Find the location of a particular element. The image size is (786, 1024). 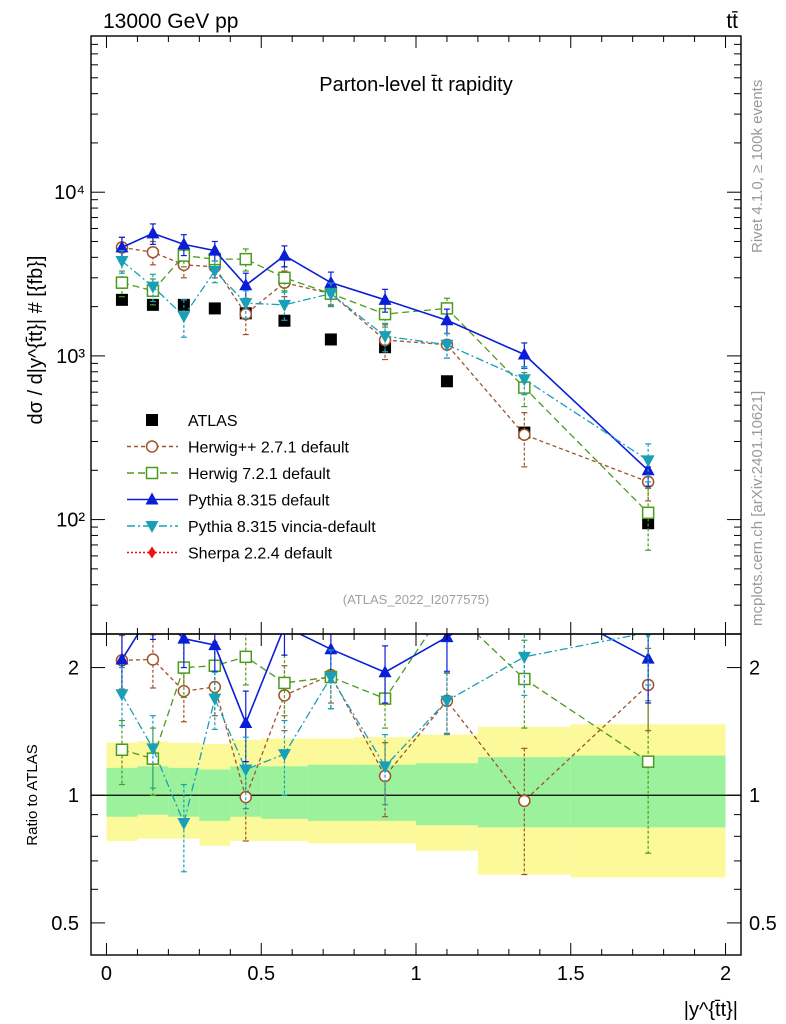

x-tick-label: 0 is located at coordinates (106, 974).